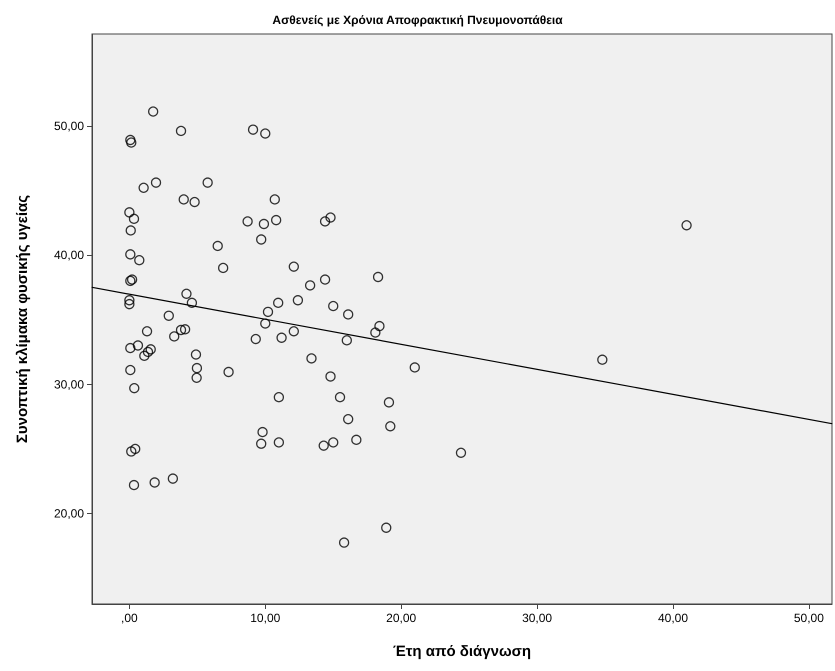  Describe the element at coordinates (265, 618) in the screenshot. I see `x-tick-label: 10,00` at that location.